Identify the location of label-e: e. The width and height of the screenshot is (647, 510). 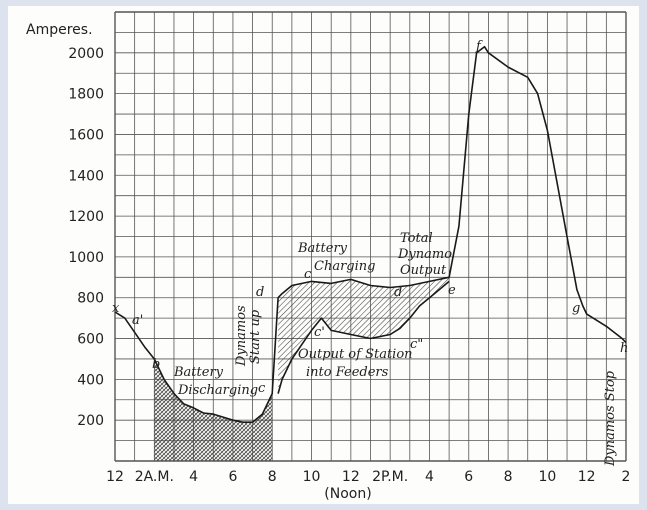
(452, 290).